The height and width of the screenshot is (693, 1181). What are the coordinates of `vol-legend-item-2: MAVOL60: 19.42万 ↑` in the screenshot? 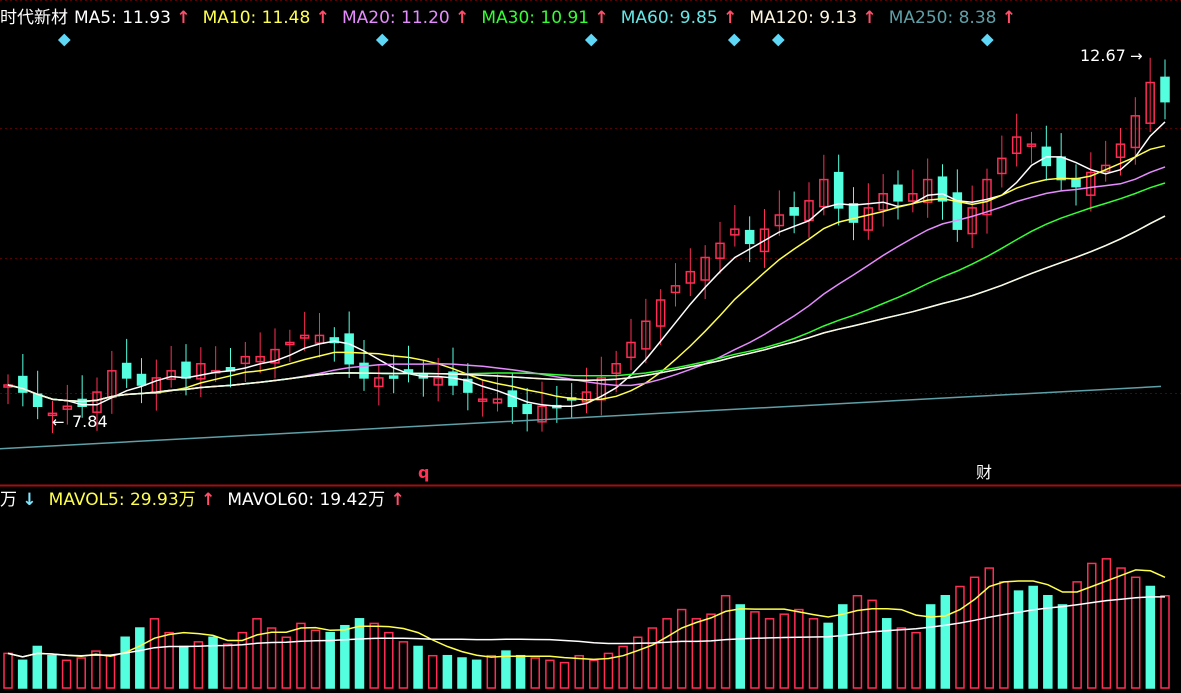 It's located at (316, 500).